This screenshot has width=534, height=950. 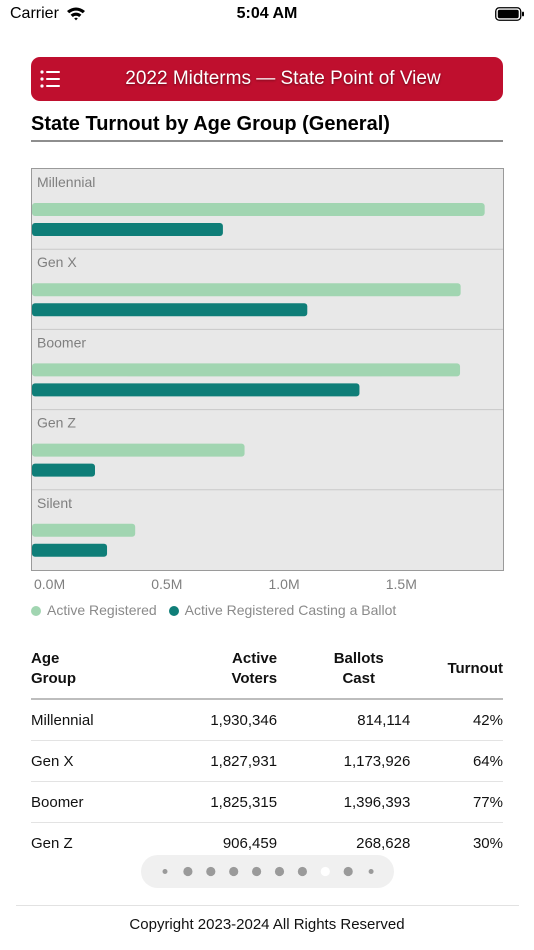 I want to click on x-tick-label: 0.0M, so click(x=49, y=584).